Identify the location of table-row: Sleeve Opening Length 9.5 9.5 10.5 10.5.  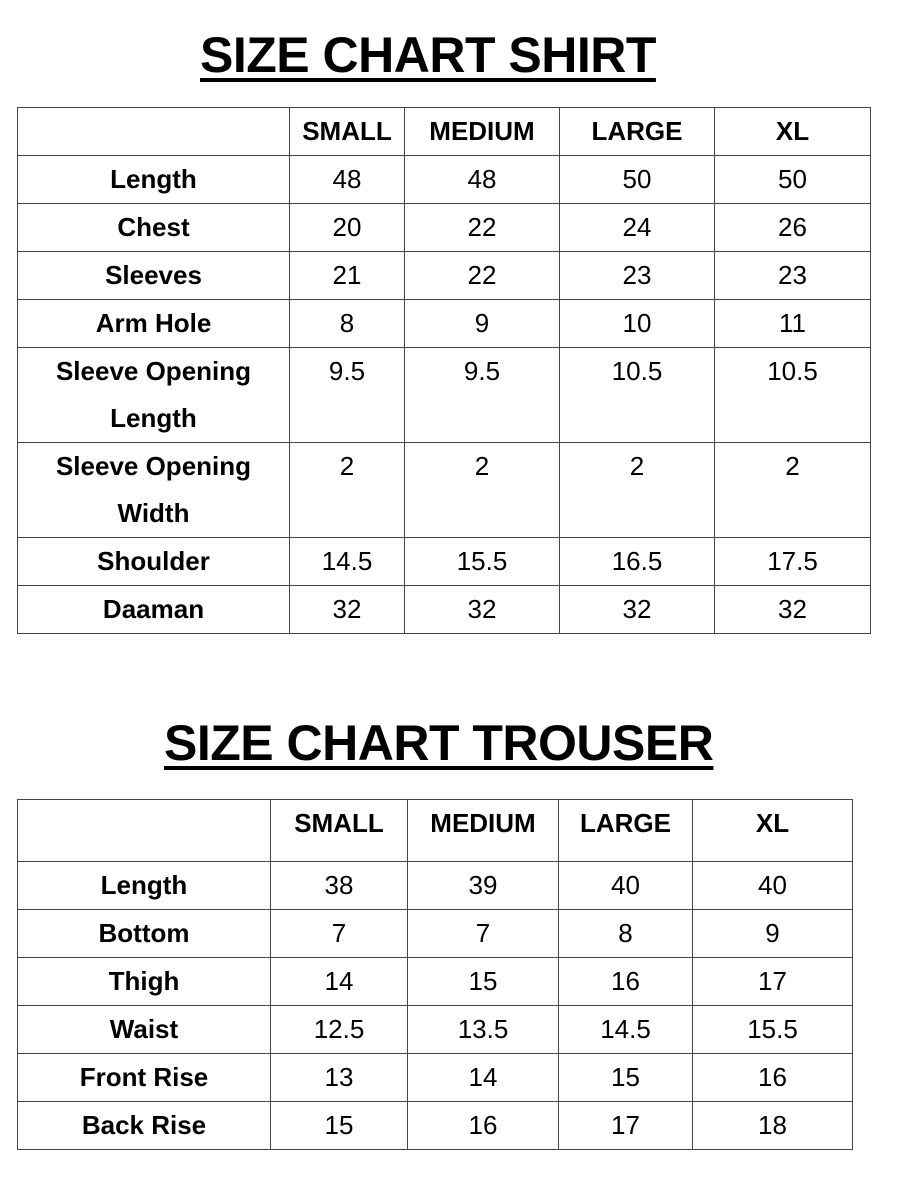
(444, 395).